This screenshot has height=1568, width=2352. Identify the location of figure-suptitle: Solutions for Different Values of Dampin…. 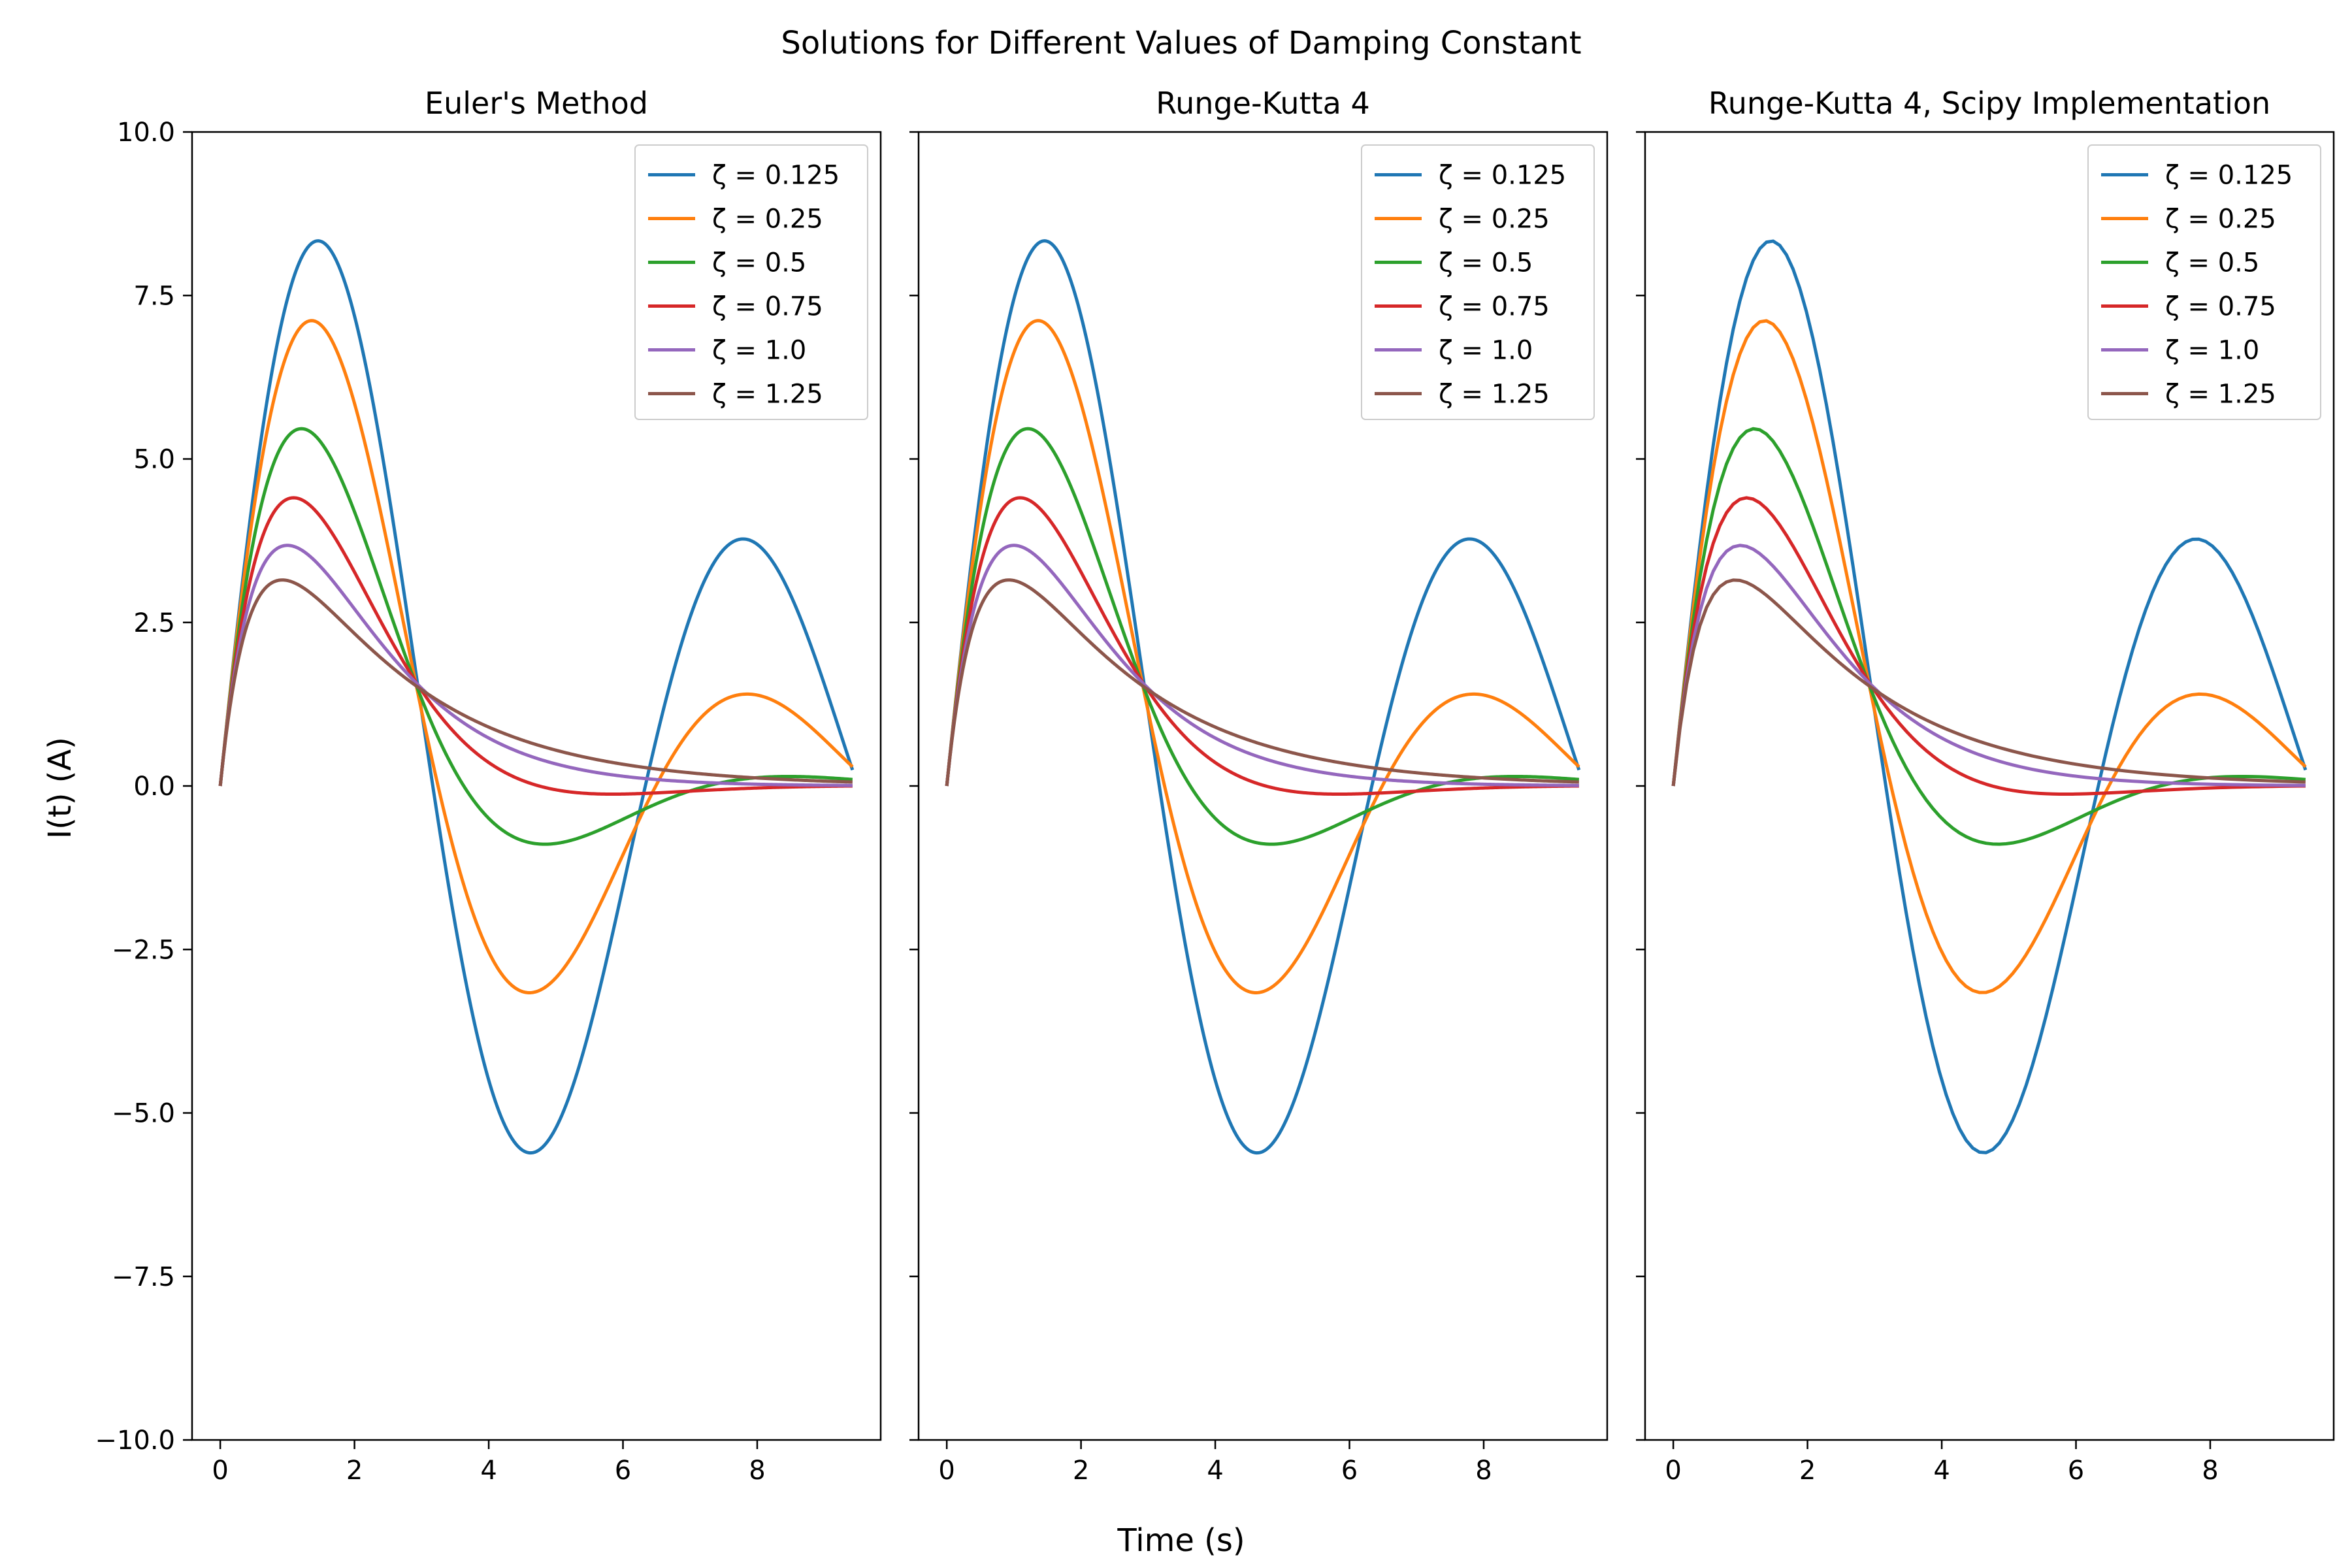
(1181, 43).